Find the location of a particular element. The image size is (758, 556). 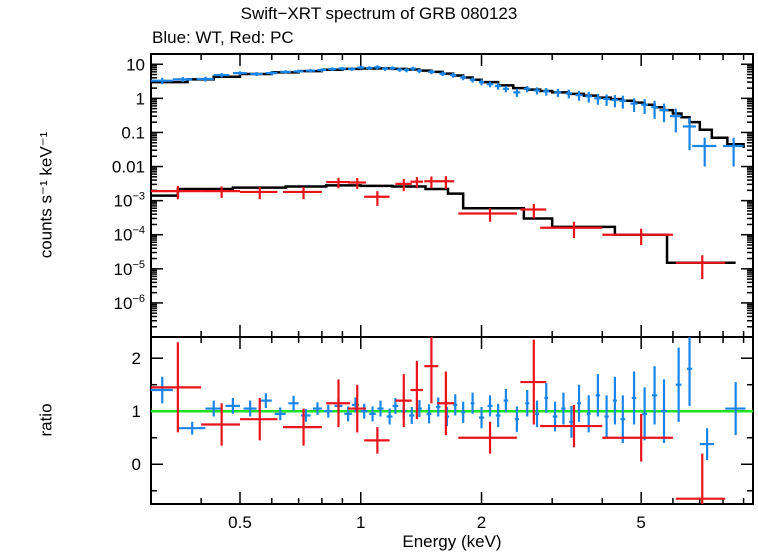

spectrum-y-tick-label: 1 is located at coordinates (140, 98).